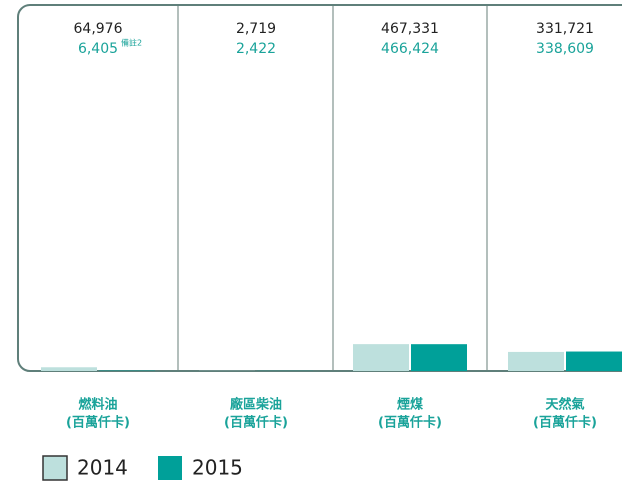 The height and width of the screenshot is (481, 622). What do you see at coordinates (410, 49) in the screenshot?
I see `value-label: 466,424` at bounding box center [410, 49].